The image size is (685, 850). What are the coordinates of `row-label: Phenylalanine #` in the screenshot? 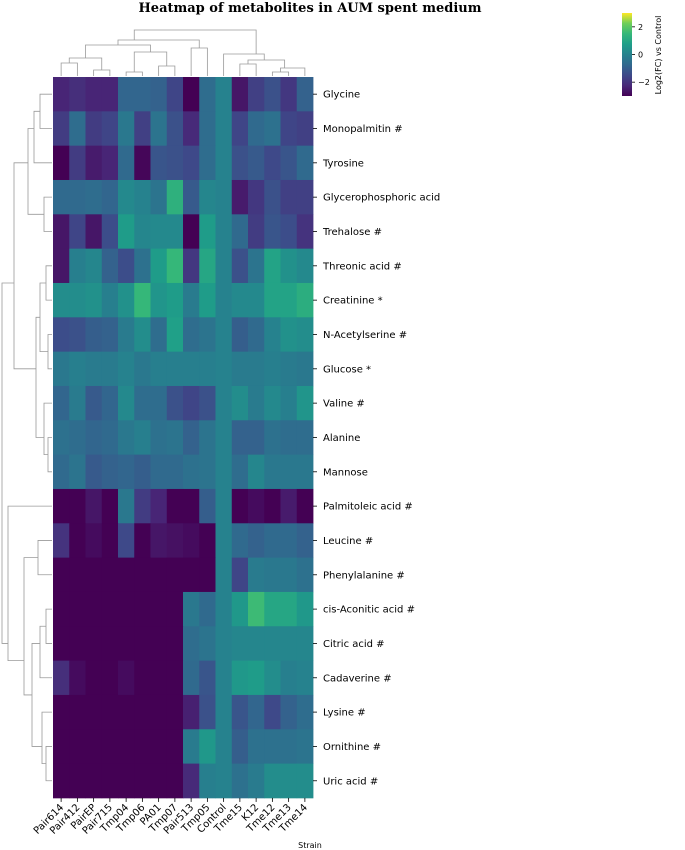 It's located at (364, 575).